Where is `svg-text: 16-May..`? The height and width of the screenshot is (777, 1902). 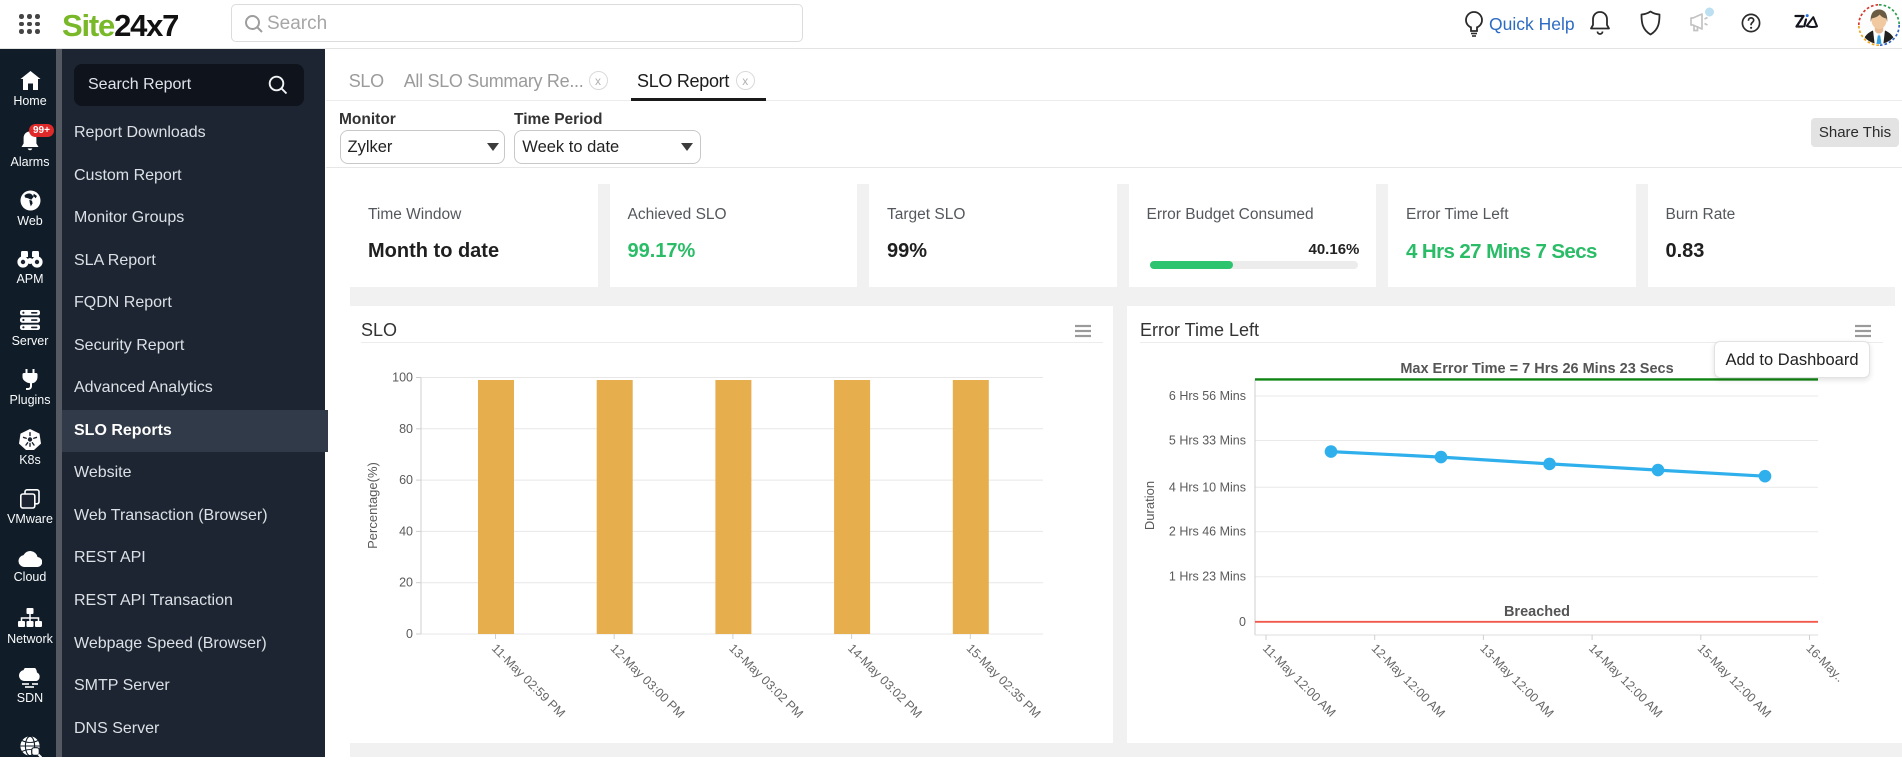 svg-text: 16-May.. is located at coordinates (1825, 663).